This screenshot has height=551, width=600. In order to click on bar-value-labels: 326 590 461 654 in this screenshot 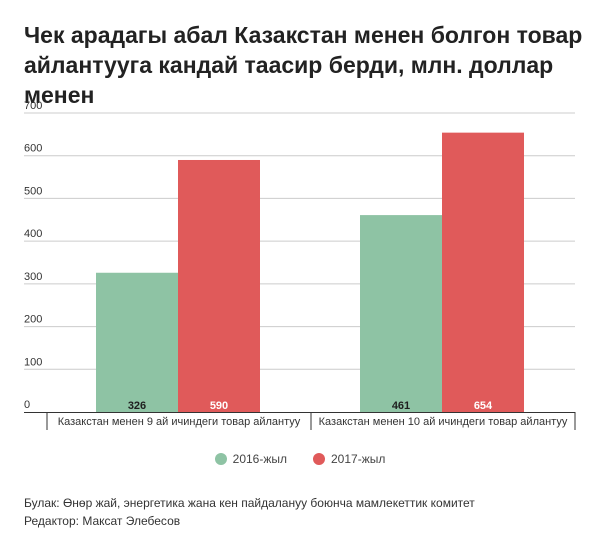, I will do `click(310, 406)`.